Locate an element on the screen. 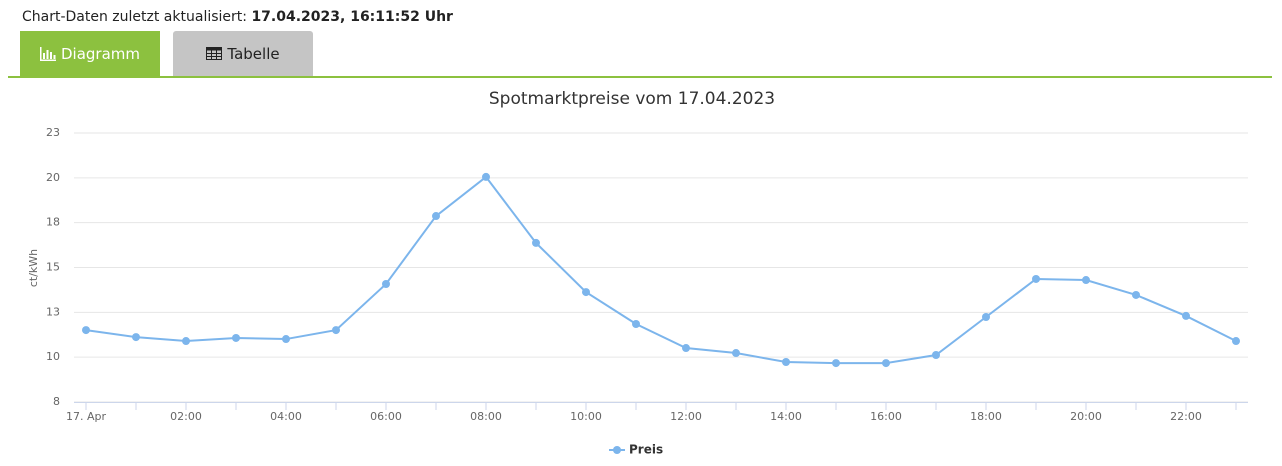 The image size is (1282, 466). update-label: Chart-Daten zuletzt aktualisiert: is located at coordinates (134, 17).